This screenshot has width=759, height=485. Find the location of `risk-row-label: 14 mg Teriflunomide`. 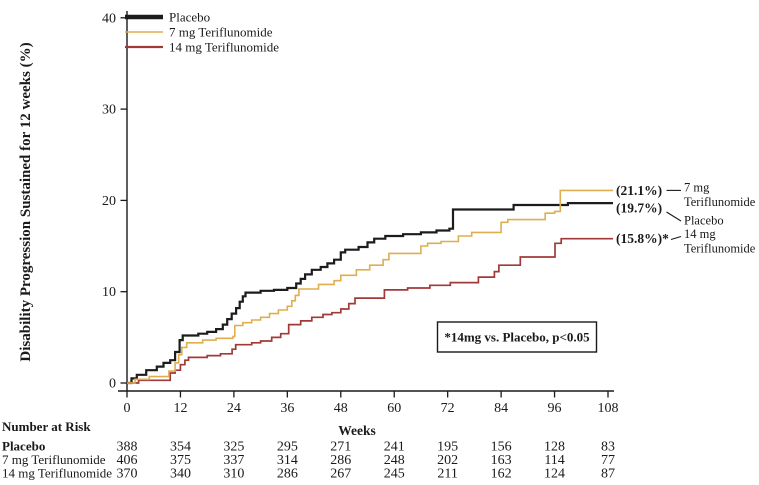

risk-row-label: 14 mg Teriflunomide is located at coordinates (57, 473).